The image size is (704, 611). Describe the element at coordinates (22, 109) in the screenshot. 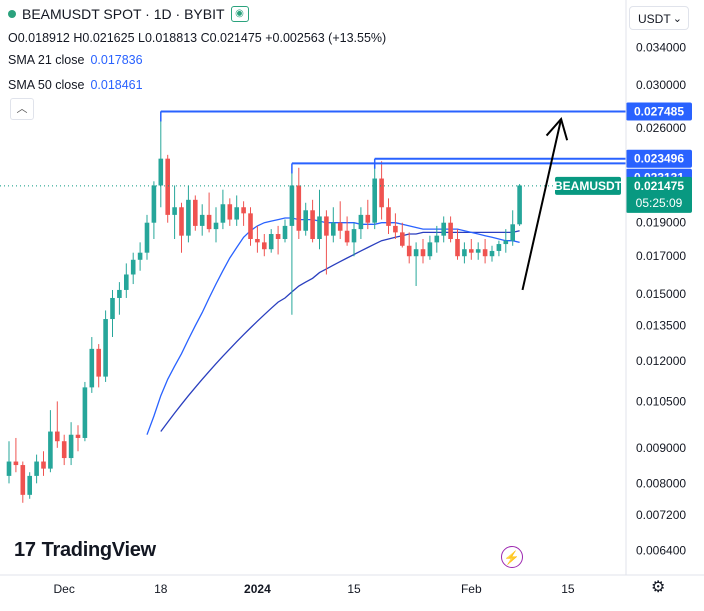

I see `collapse-legend-button: ︿` at that location.